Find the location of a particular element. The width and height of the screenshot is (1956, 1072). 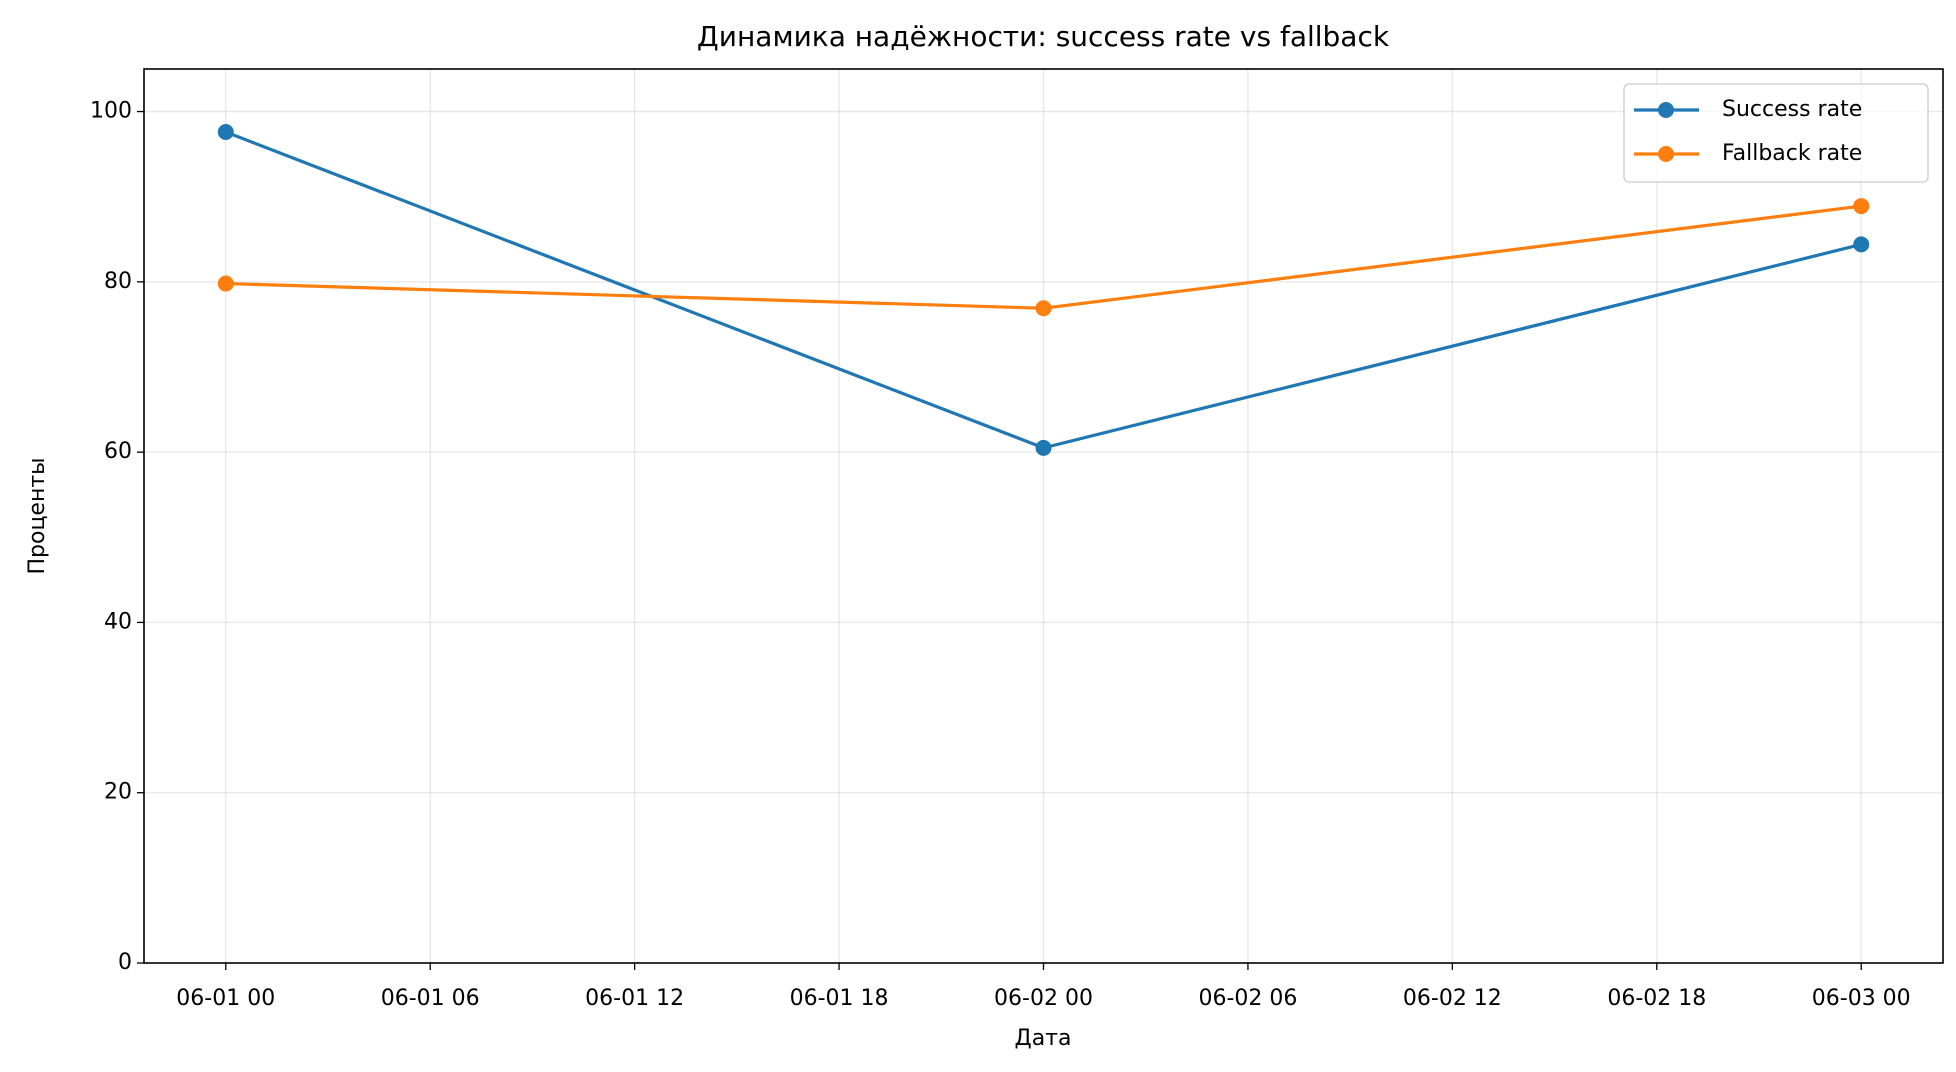

legend: Success rate Fallback rate is located at coordinates (1776, 133).